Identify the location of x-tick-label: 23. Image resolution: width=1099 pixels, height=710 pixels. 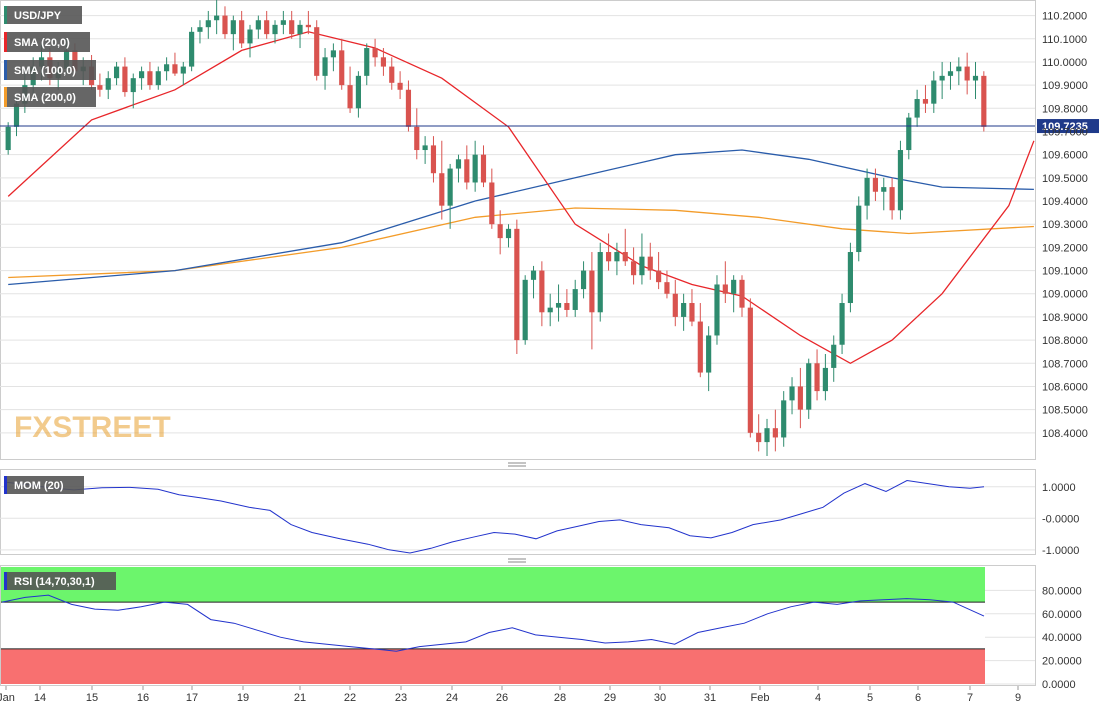
(401, 698).